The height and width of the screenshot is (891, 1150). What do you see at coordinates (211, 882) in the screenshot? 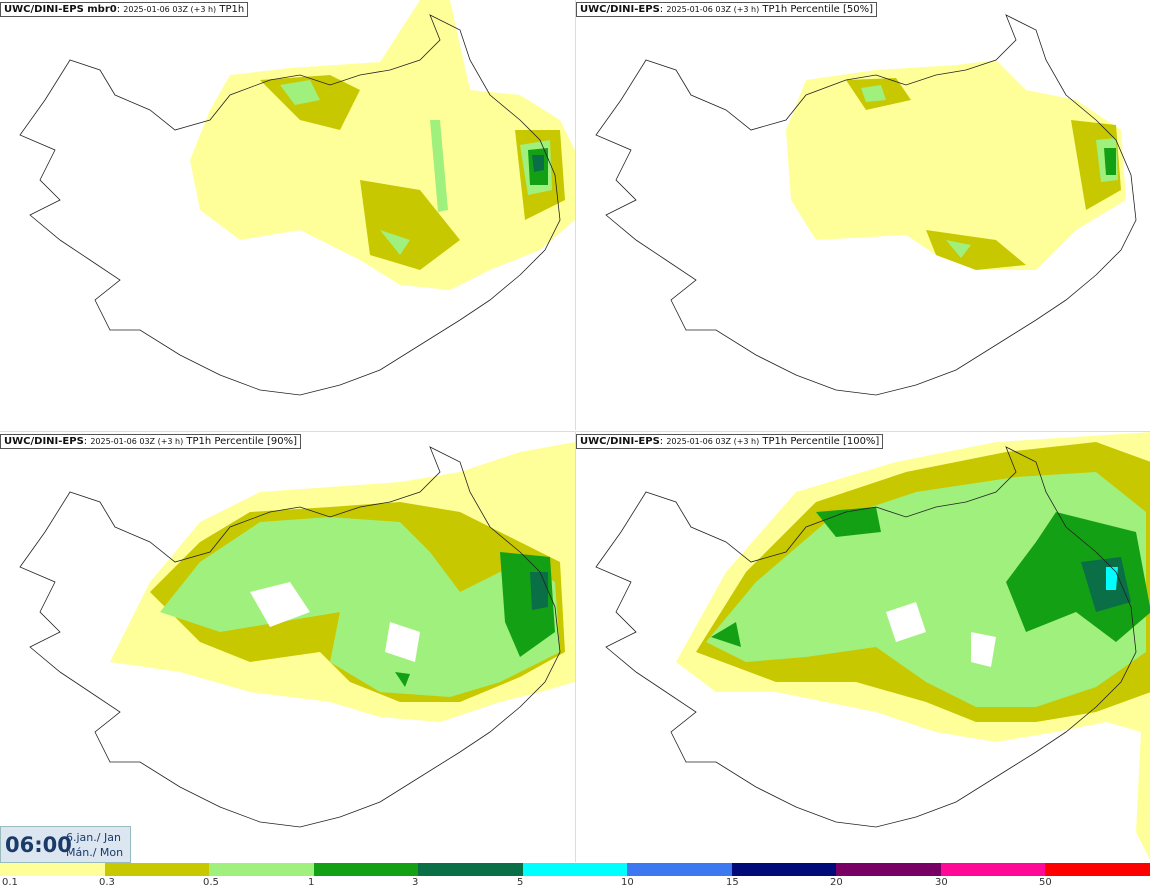
I see `legend-tick: 0.5` at bounding box center [211, 882].